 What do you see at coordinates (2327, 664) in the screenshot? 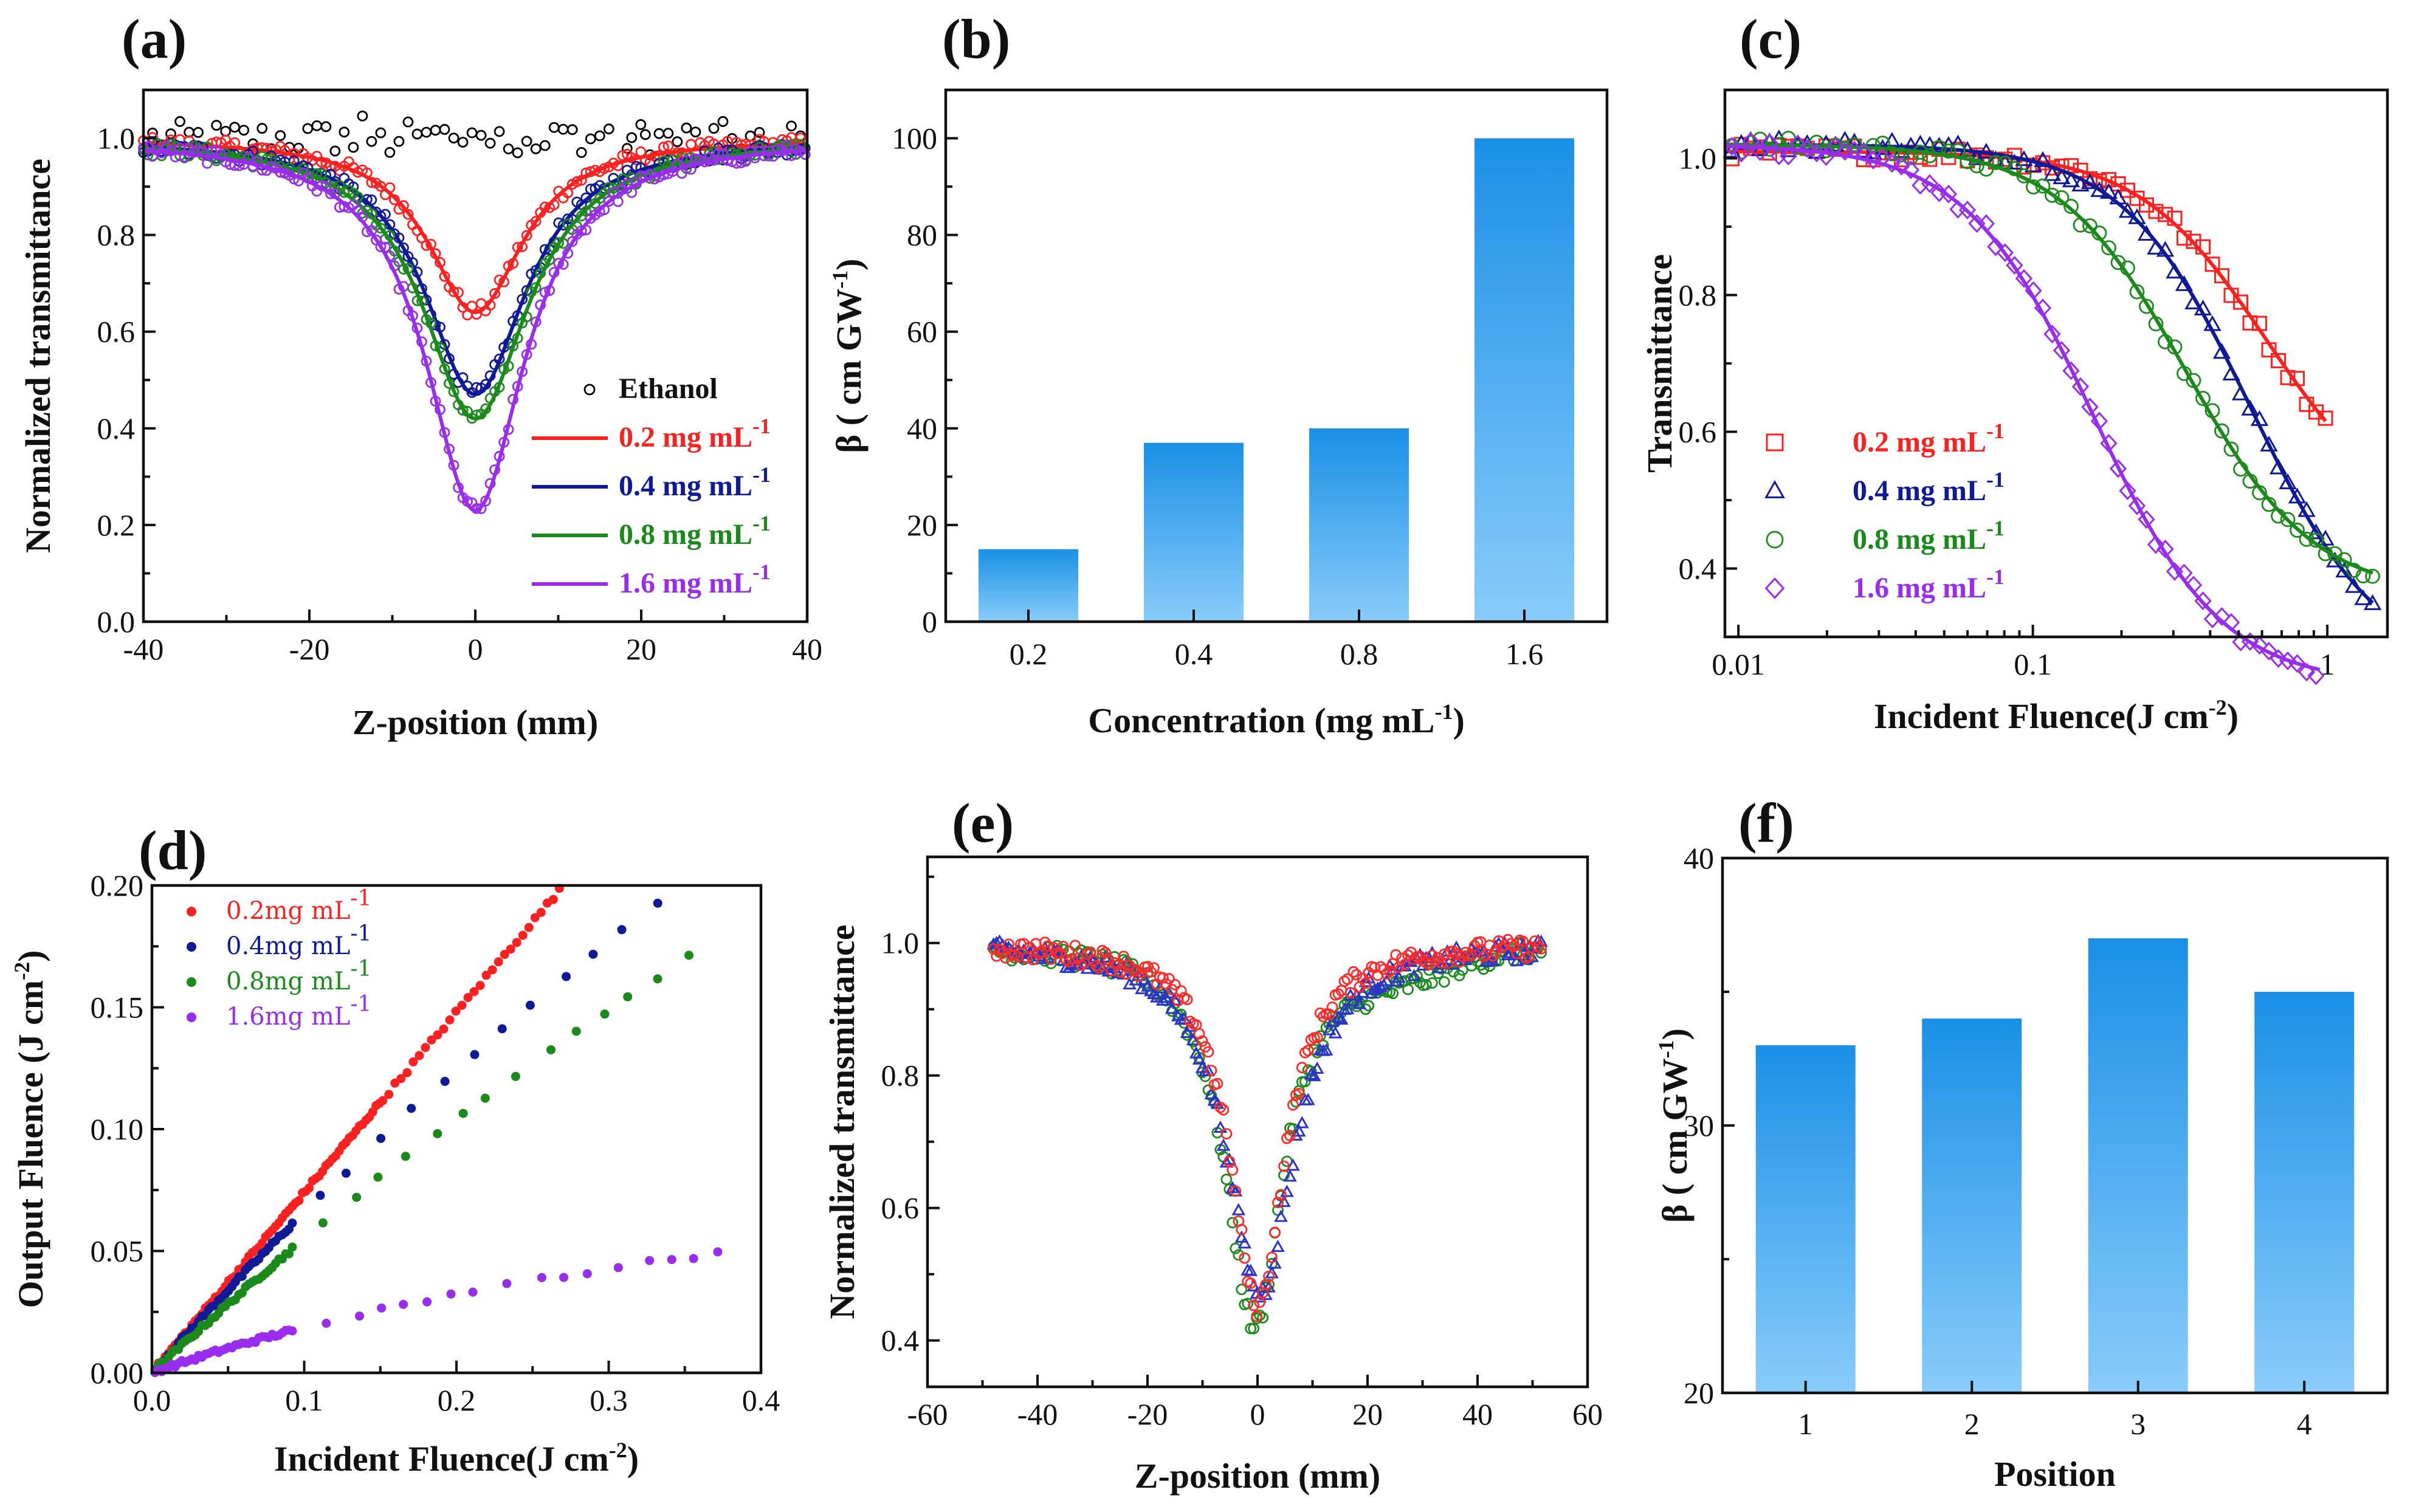
I see `x-tick-label: 1` at bounding box center [2327, 664].